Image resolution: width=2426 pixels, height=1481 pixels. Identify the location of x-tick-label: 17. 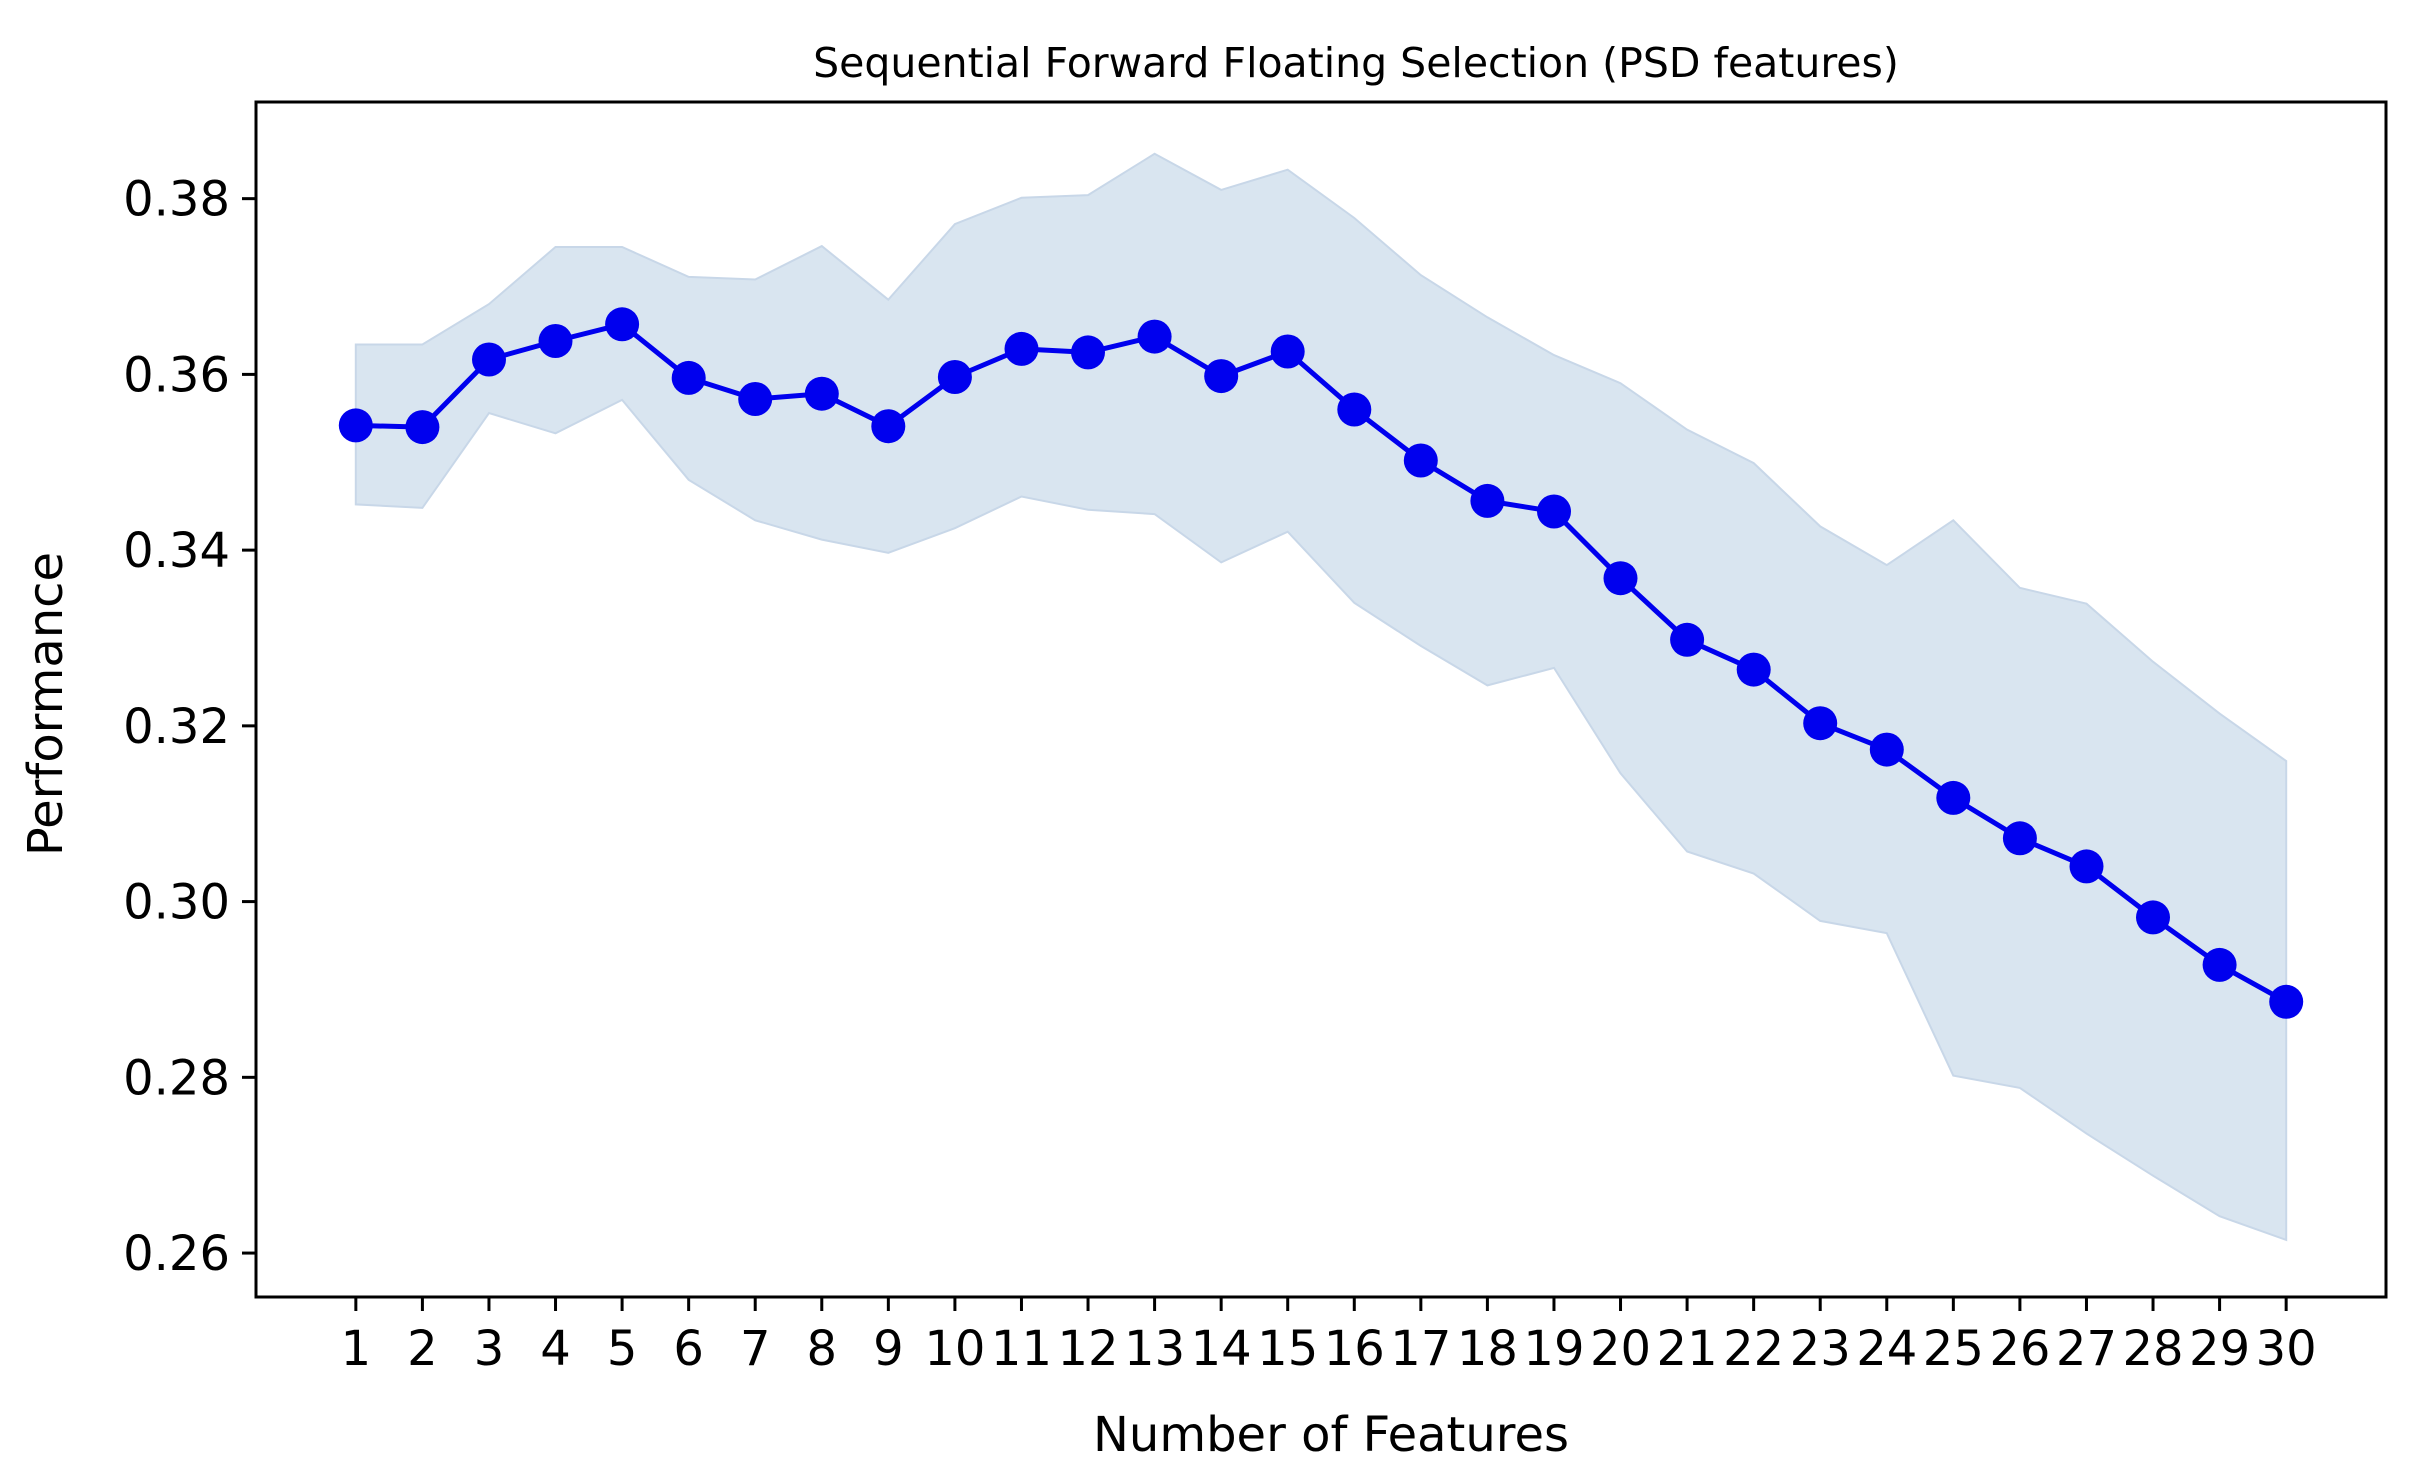
(1420, 1349).